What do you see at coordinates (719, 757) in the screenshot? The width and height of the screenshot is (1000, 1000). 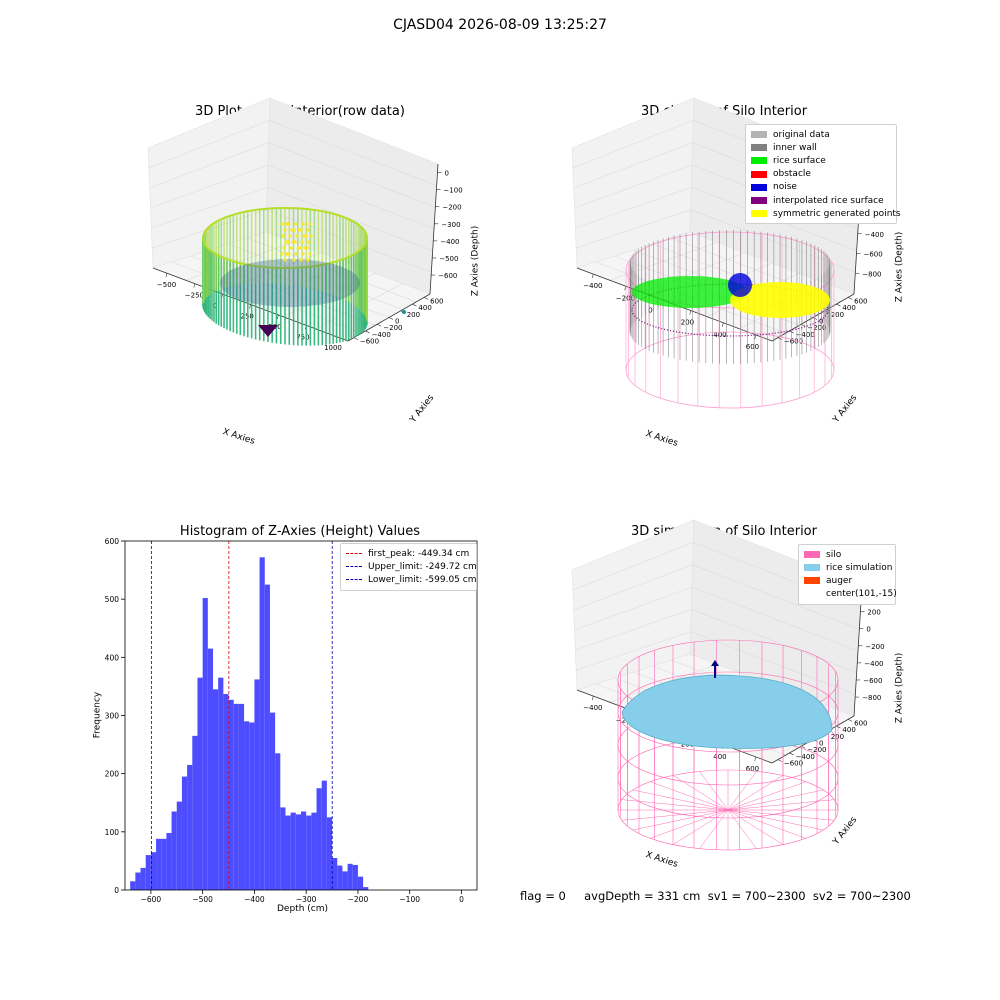 I see `plot4-xtick-label: 400` at bounding box center [719, 757].